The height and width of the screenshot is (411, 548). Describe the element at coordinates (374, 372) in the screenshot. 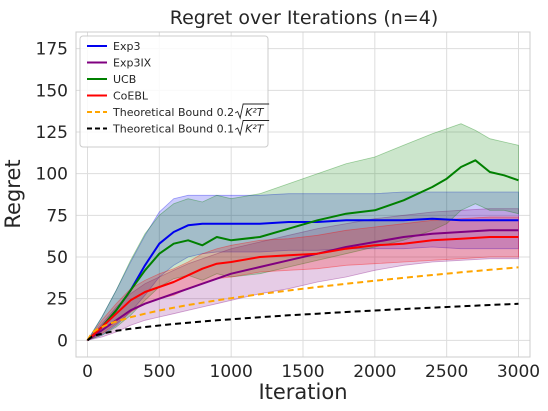

I see `x-tick-label: 2000` at that location.